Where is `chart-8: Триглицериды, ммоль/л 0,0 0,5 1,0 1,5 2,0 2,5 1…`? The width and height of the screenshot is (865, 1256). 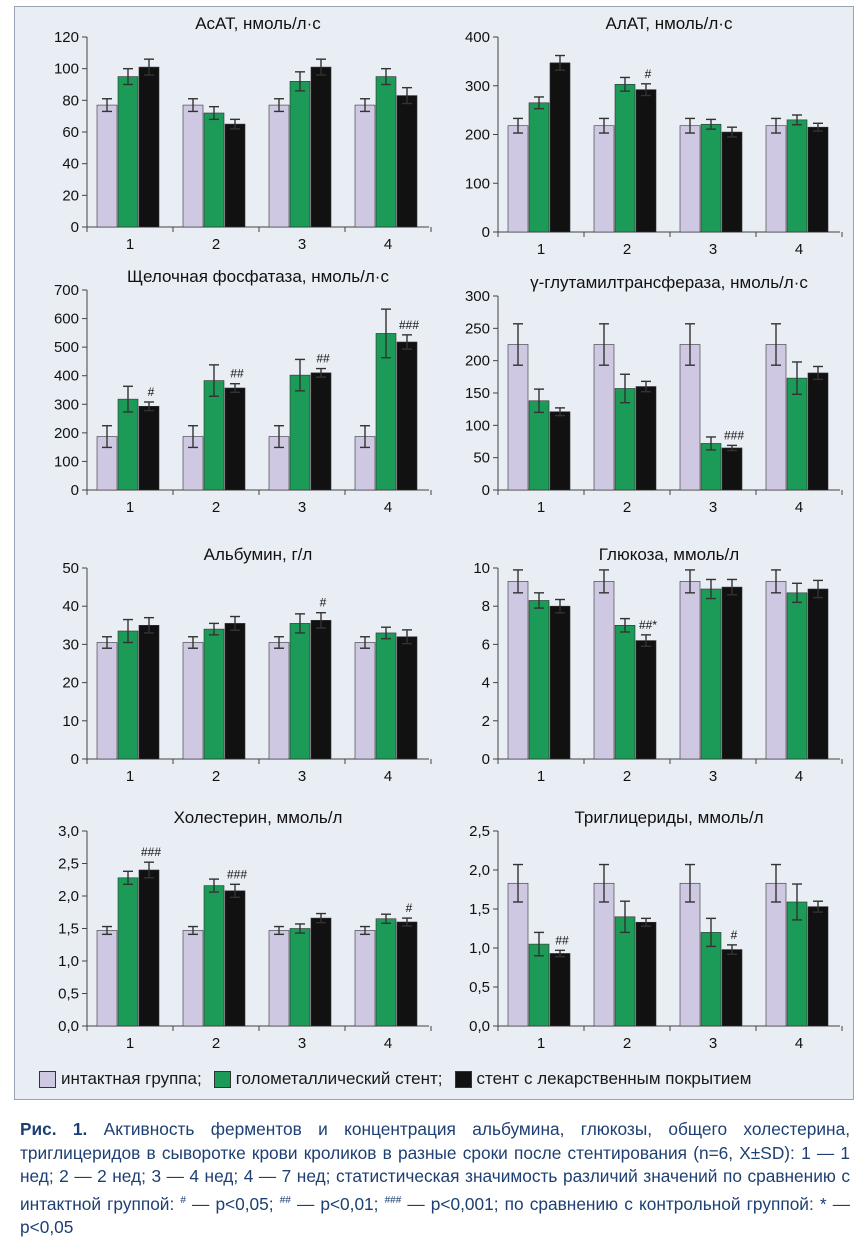
chart-8: Триглицериды, ммоль/л 0,0 0,5 1,0 1,5 2,0 2,5 1… is located at coordinates (656, 930).